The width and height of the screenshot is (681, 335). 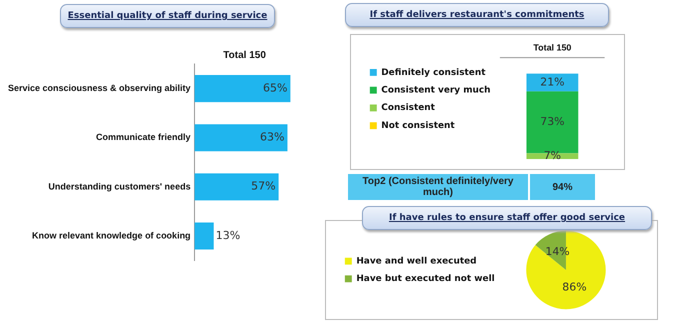 I want to click on legend-label: Consistent, so click(x=408, y=108).